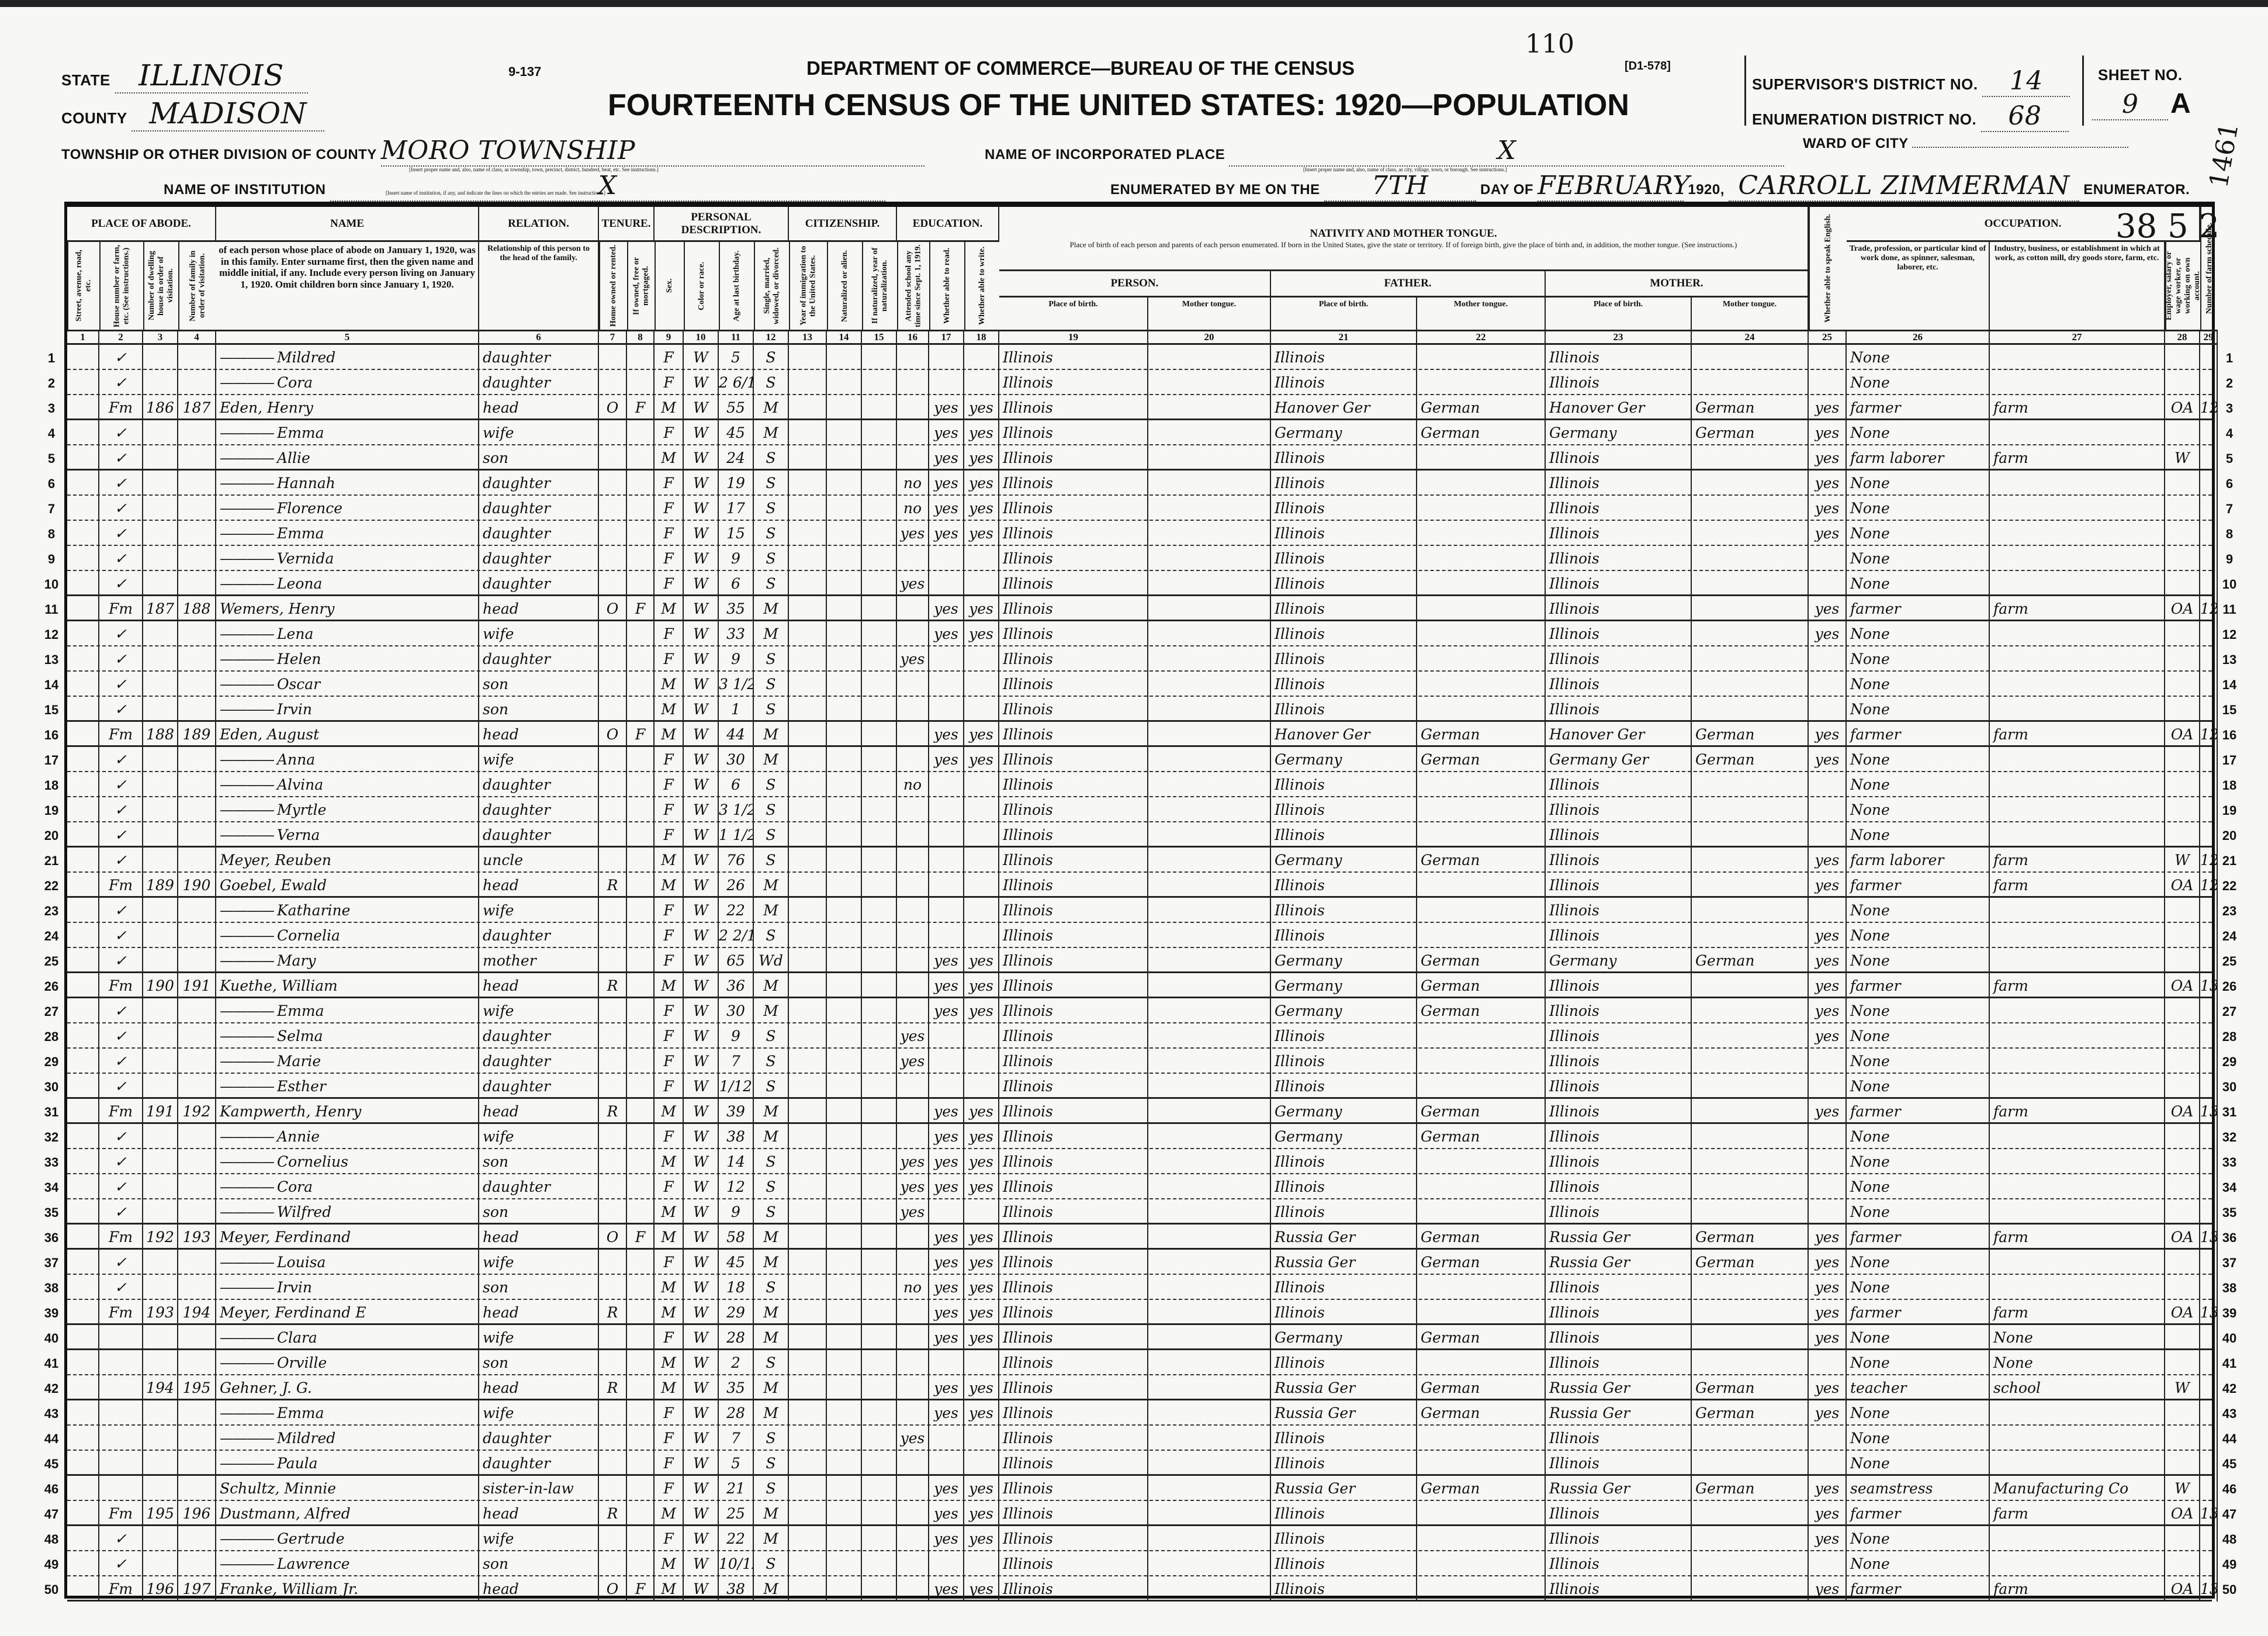 Image resolution: width=2268 pixels, height=1636 pixels. Describe the element at coordinates (771, 633) in the screenshot. I see `cell-col12: M` at that location.